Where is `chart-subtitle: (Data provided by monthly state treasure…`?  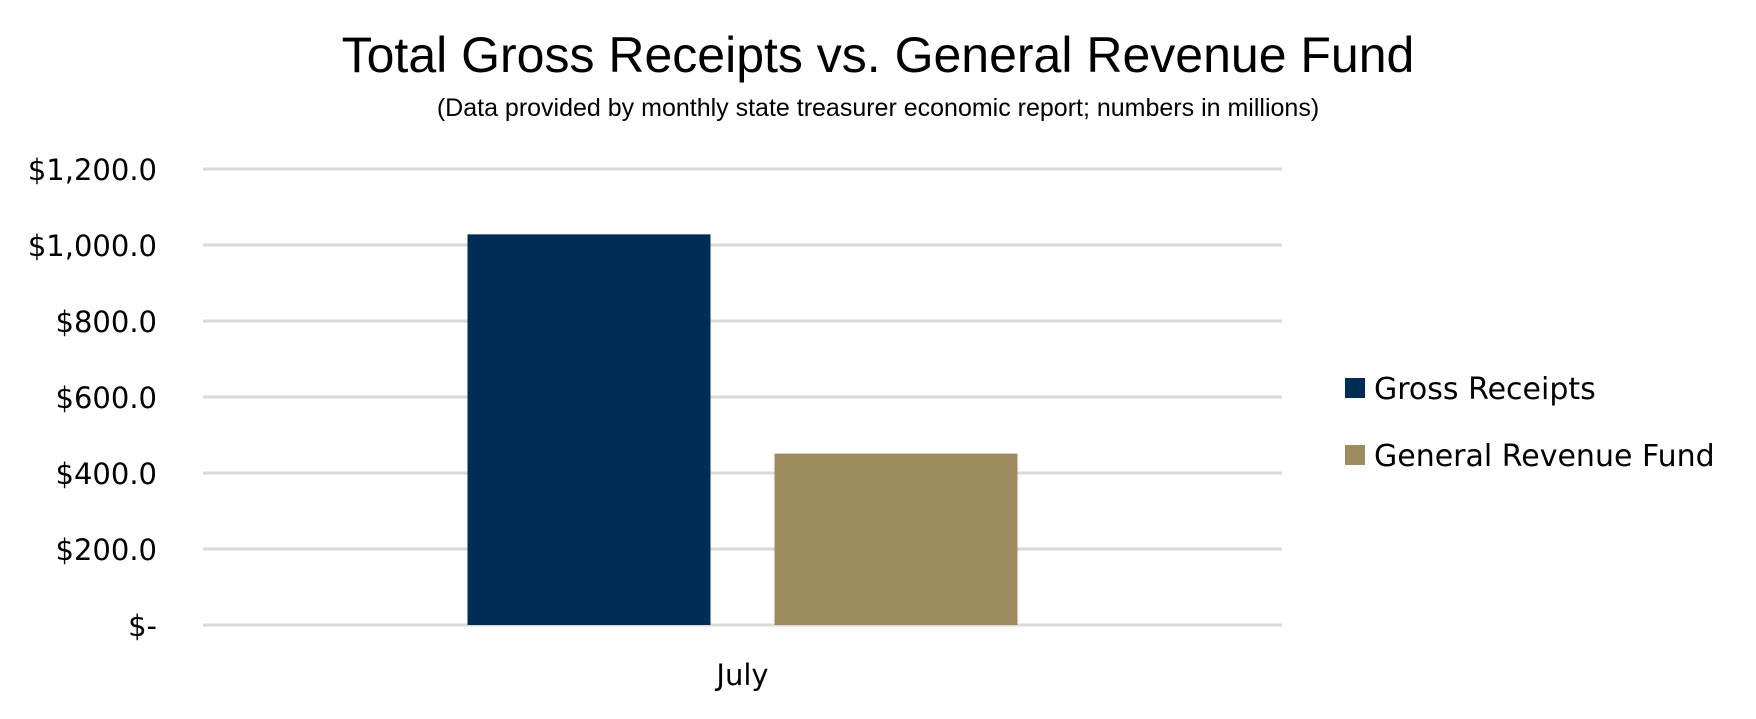
chart-subtitle: (Data provided by monthly state treasure… is located at coordinates (878, 108).